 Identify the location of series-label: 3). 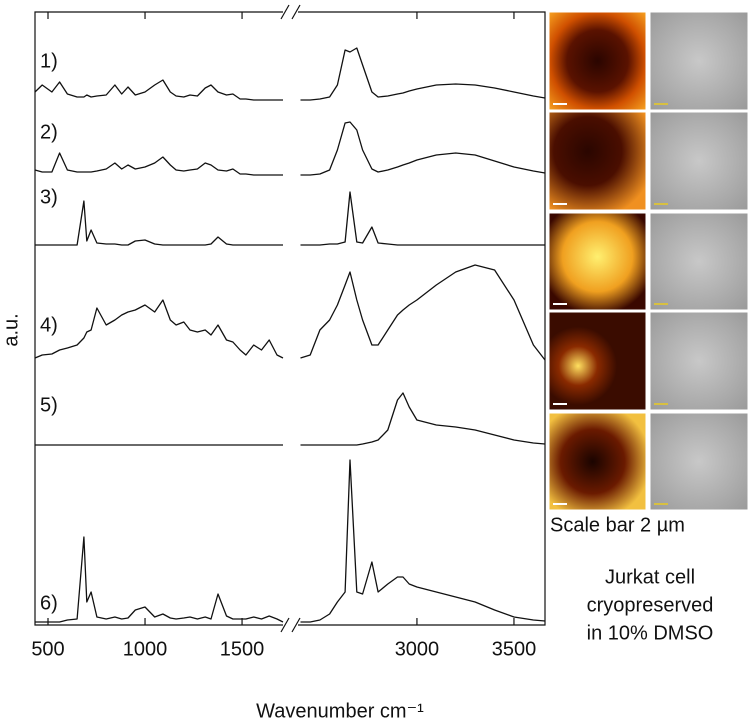
(49, 197).